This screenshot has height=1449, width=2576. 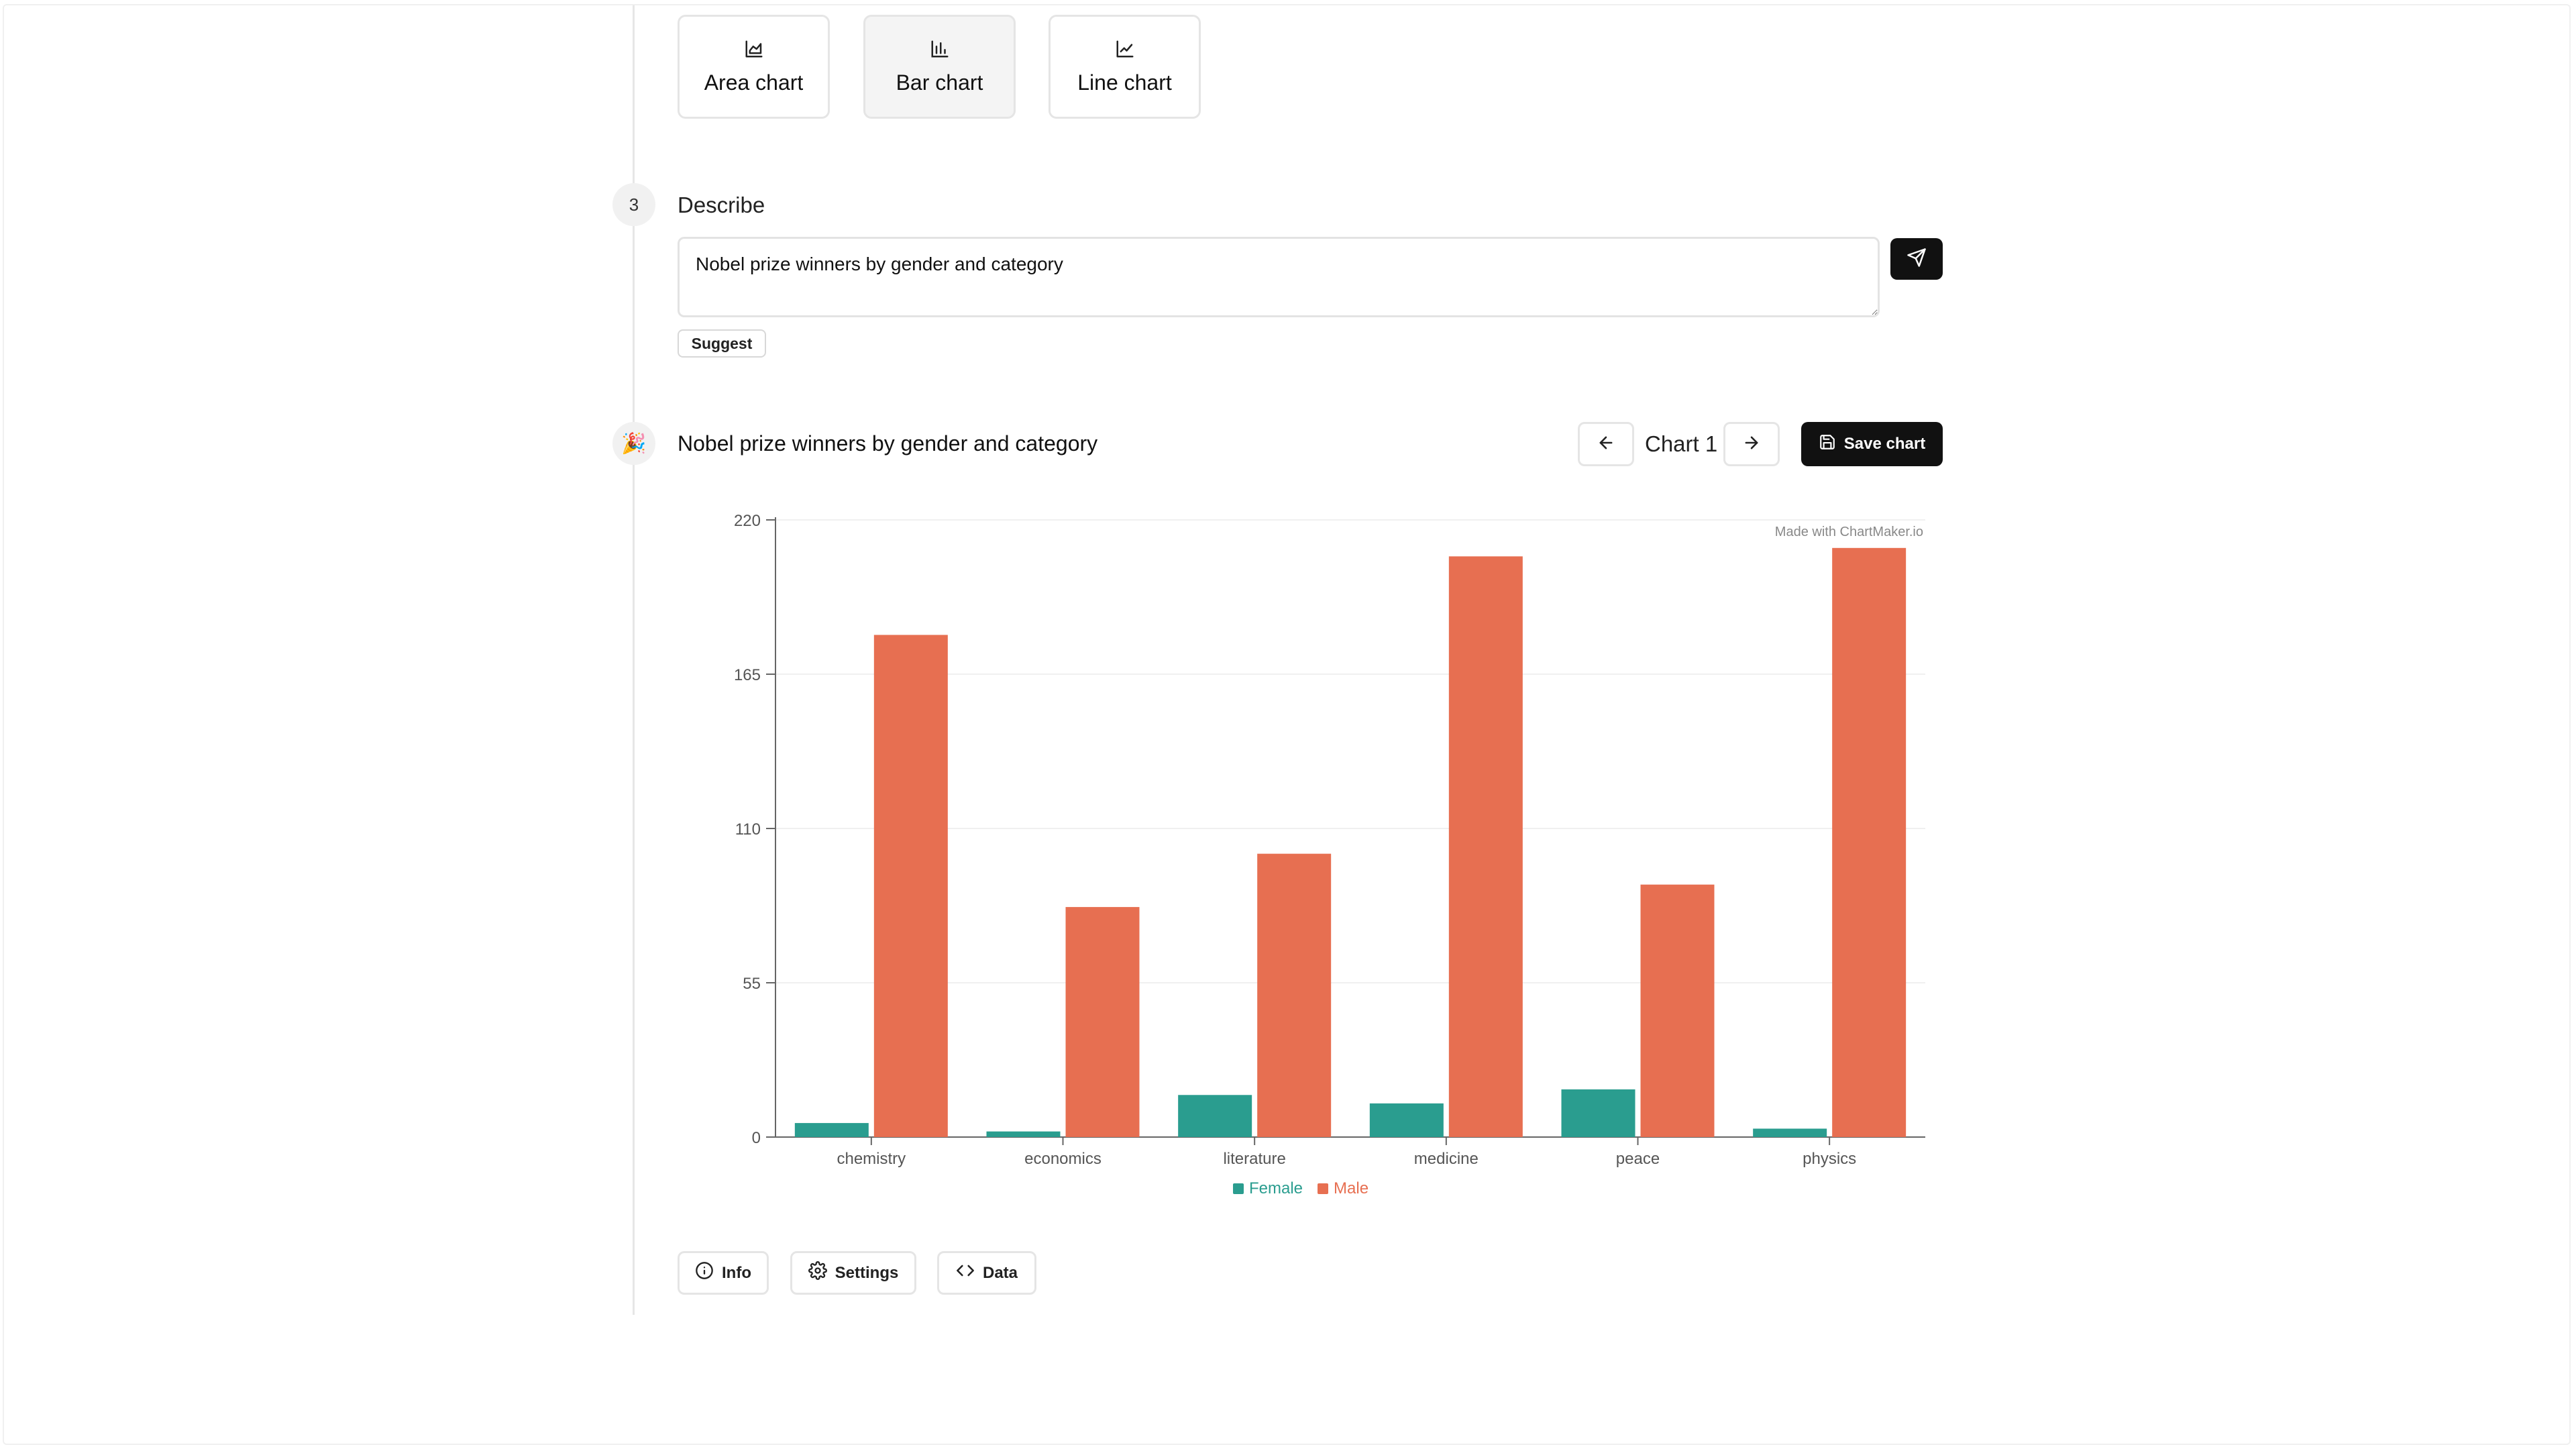 I want to click on save-icon, so click(x=1827, y=444).